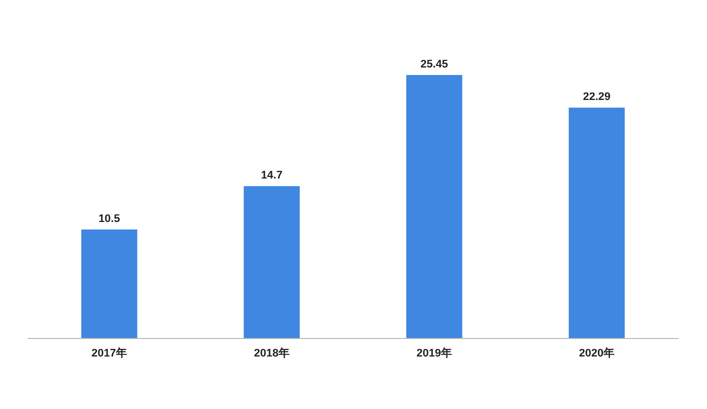  Describe the element at coordinates (109, 353) in the screenshot. I see `x-tick-label: 2017年` at that location.